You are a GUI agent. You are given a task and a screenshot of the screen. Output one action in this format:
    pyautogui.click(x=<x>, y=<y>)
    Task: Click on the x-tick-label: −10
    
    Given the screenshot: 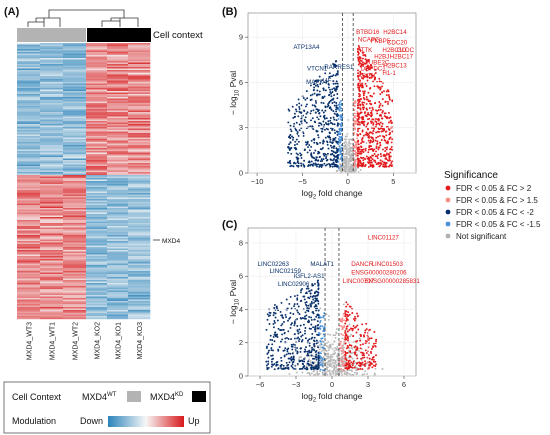 What is the action you would take?
    pyautogui.click(x=257, y=181)
    